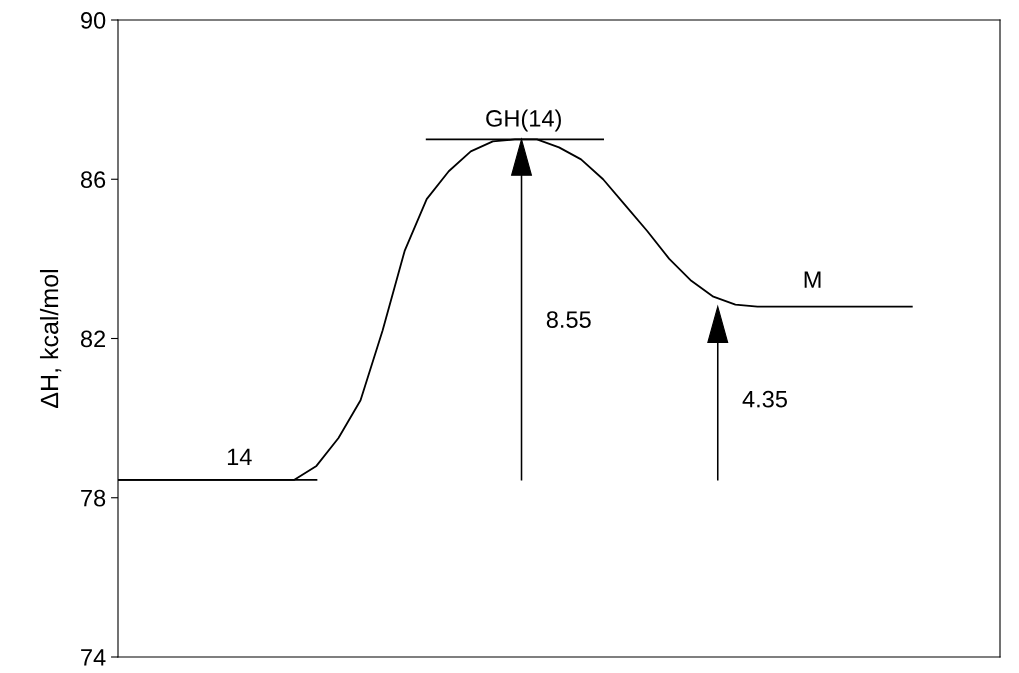  Describe the element at coordinates (93, 498) in the screenshot. I see `y-tick-label: 78` at that location.